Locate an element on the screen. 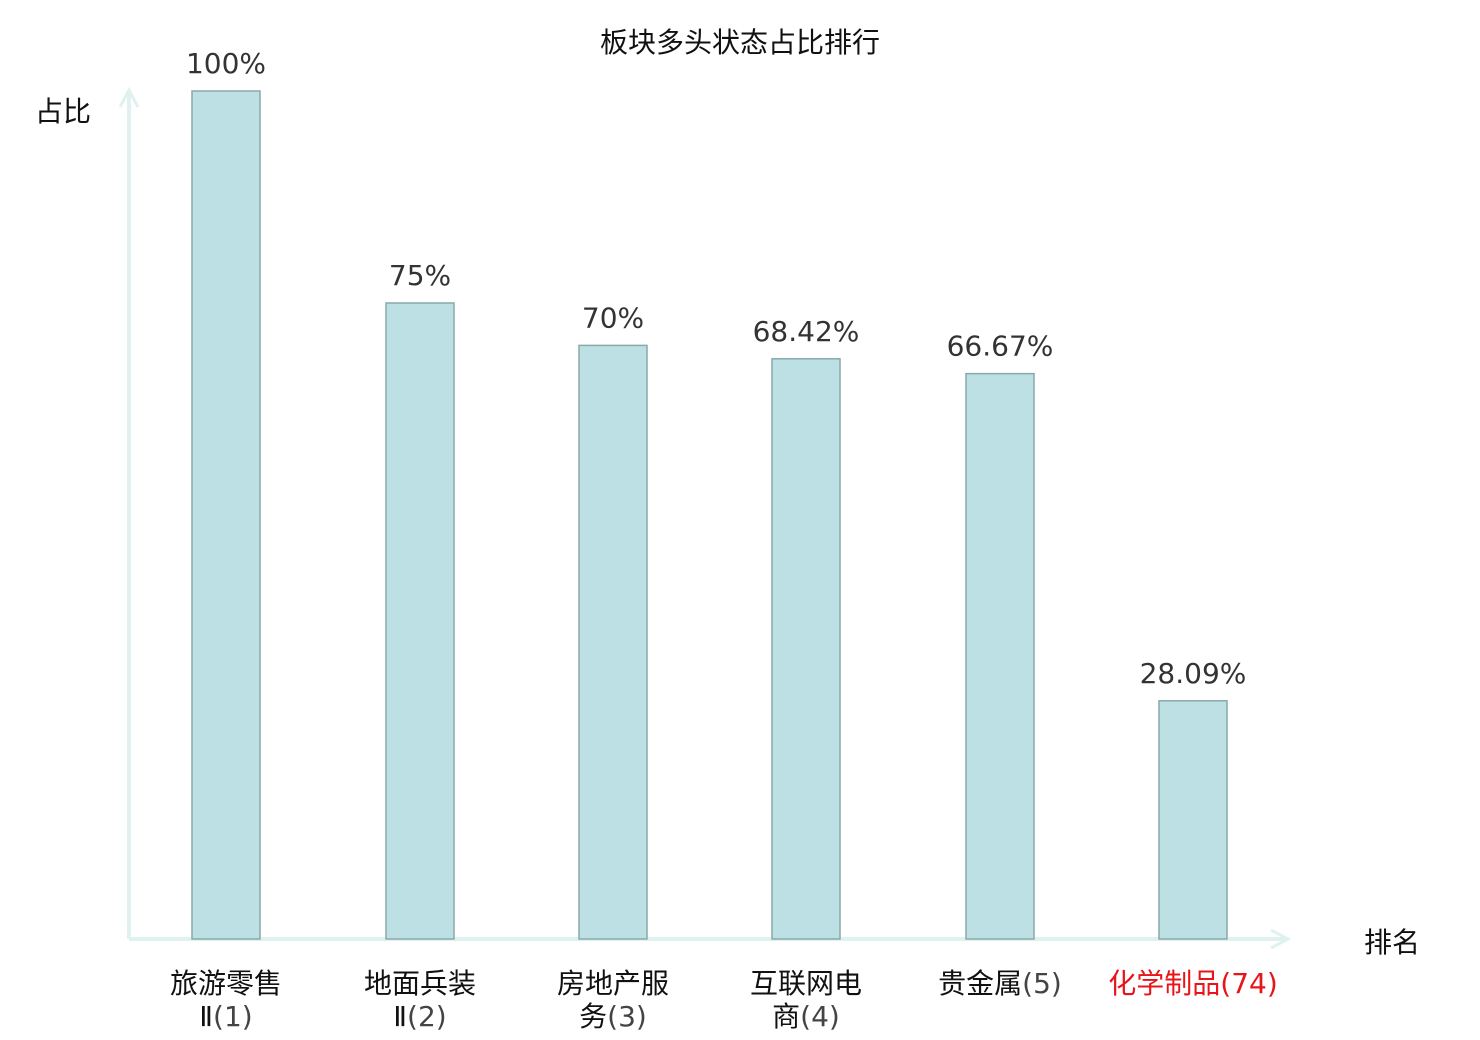  x-axis-arrow-icon is located at coordinates (1281, 939).